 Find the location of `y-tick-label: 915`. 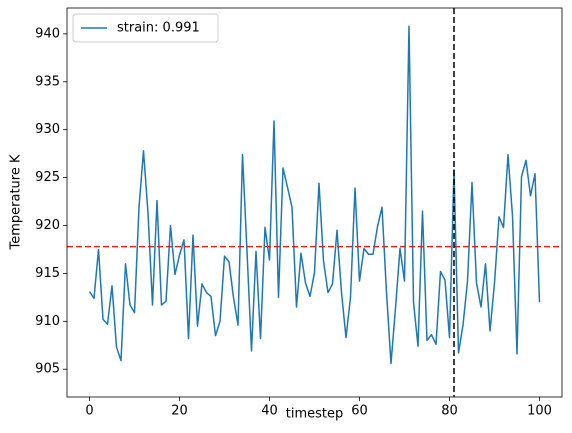

y-tick-label: 915 is located at coordinates (47, 273).